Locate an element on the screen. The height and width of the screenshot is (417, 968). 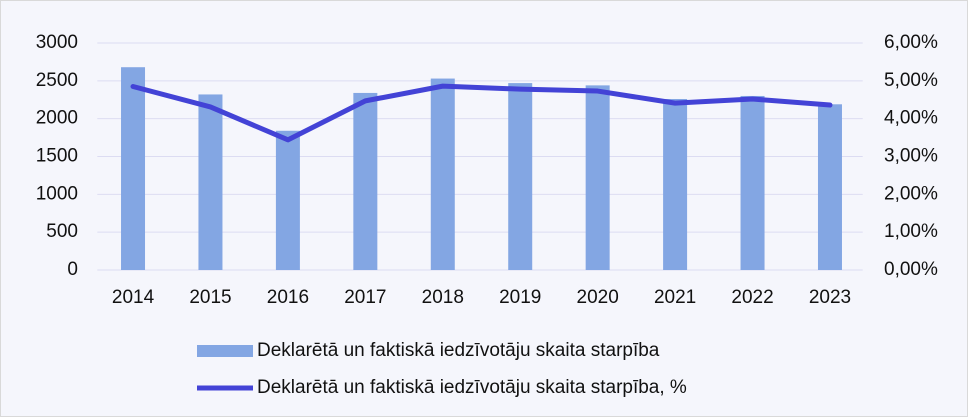
y-tick-label: 2000 is located at coordinates (57, 118).